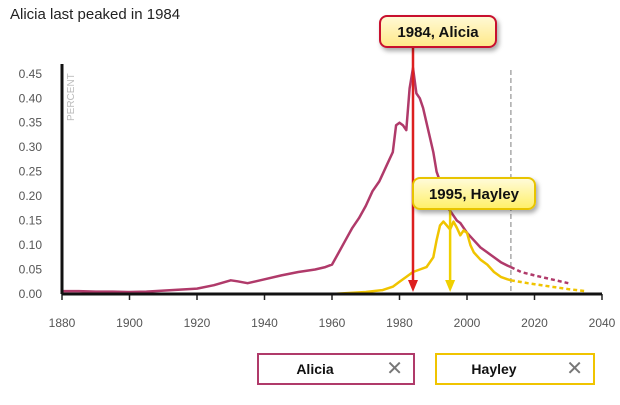 Image resolution: width=620 pixels, height=405 pixels. Describe the element at coordinates (474, 193) in the screenshot. I see `callout-hayley: 1995, Hayley` at that location.